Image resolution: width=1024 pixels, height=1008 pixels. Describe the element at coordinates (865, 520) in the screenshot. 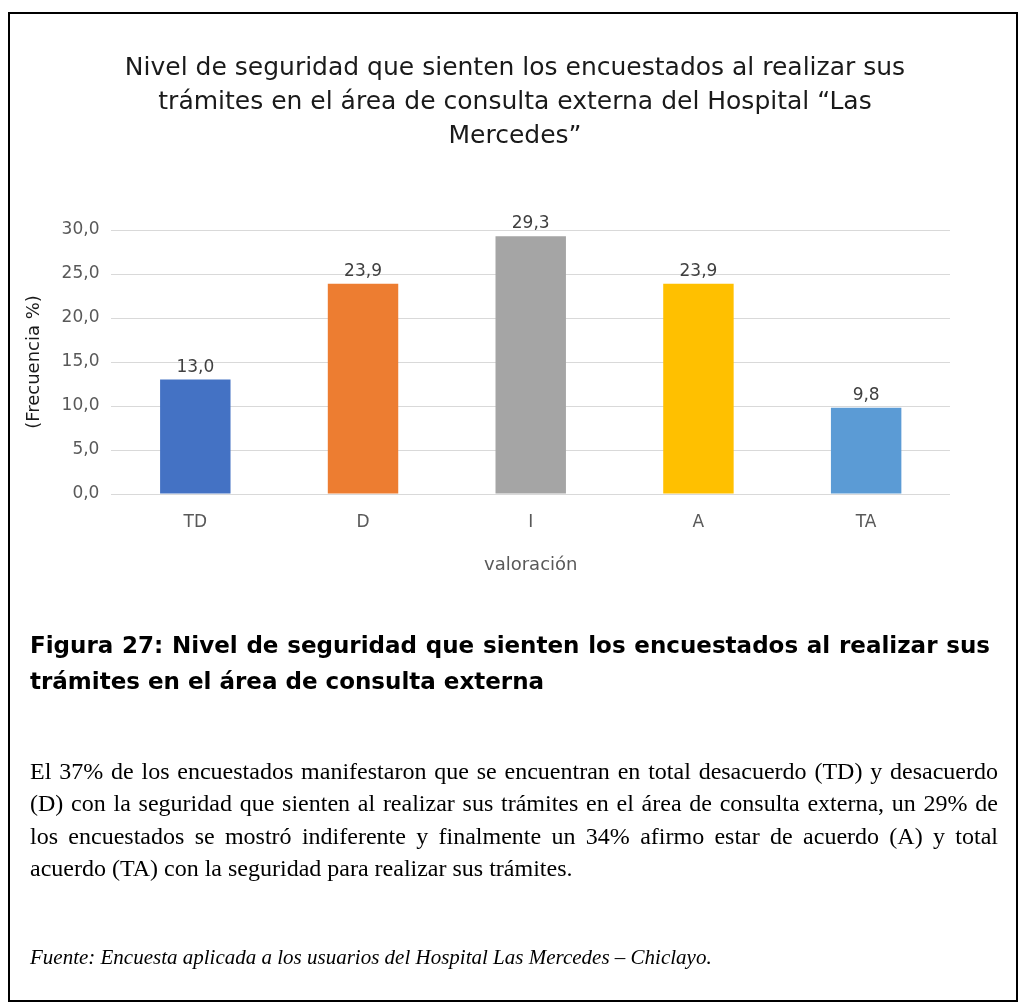

I see `x-tick-label: TA` at that location.